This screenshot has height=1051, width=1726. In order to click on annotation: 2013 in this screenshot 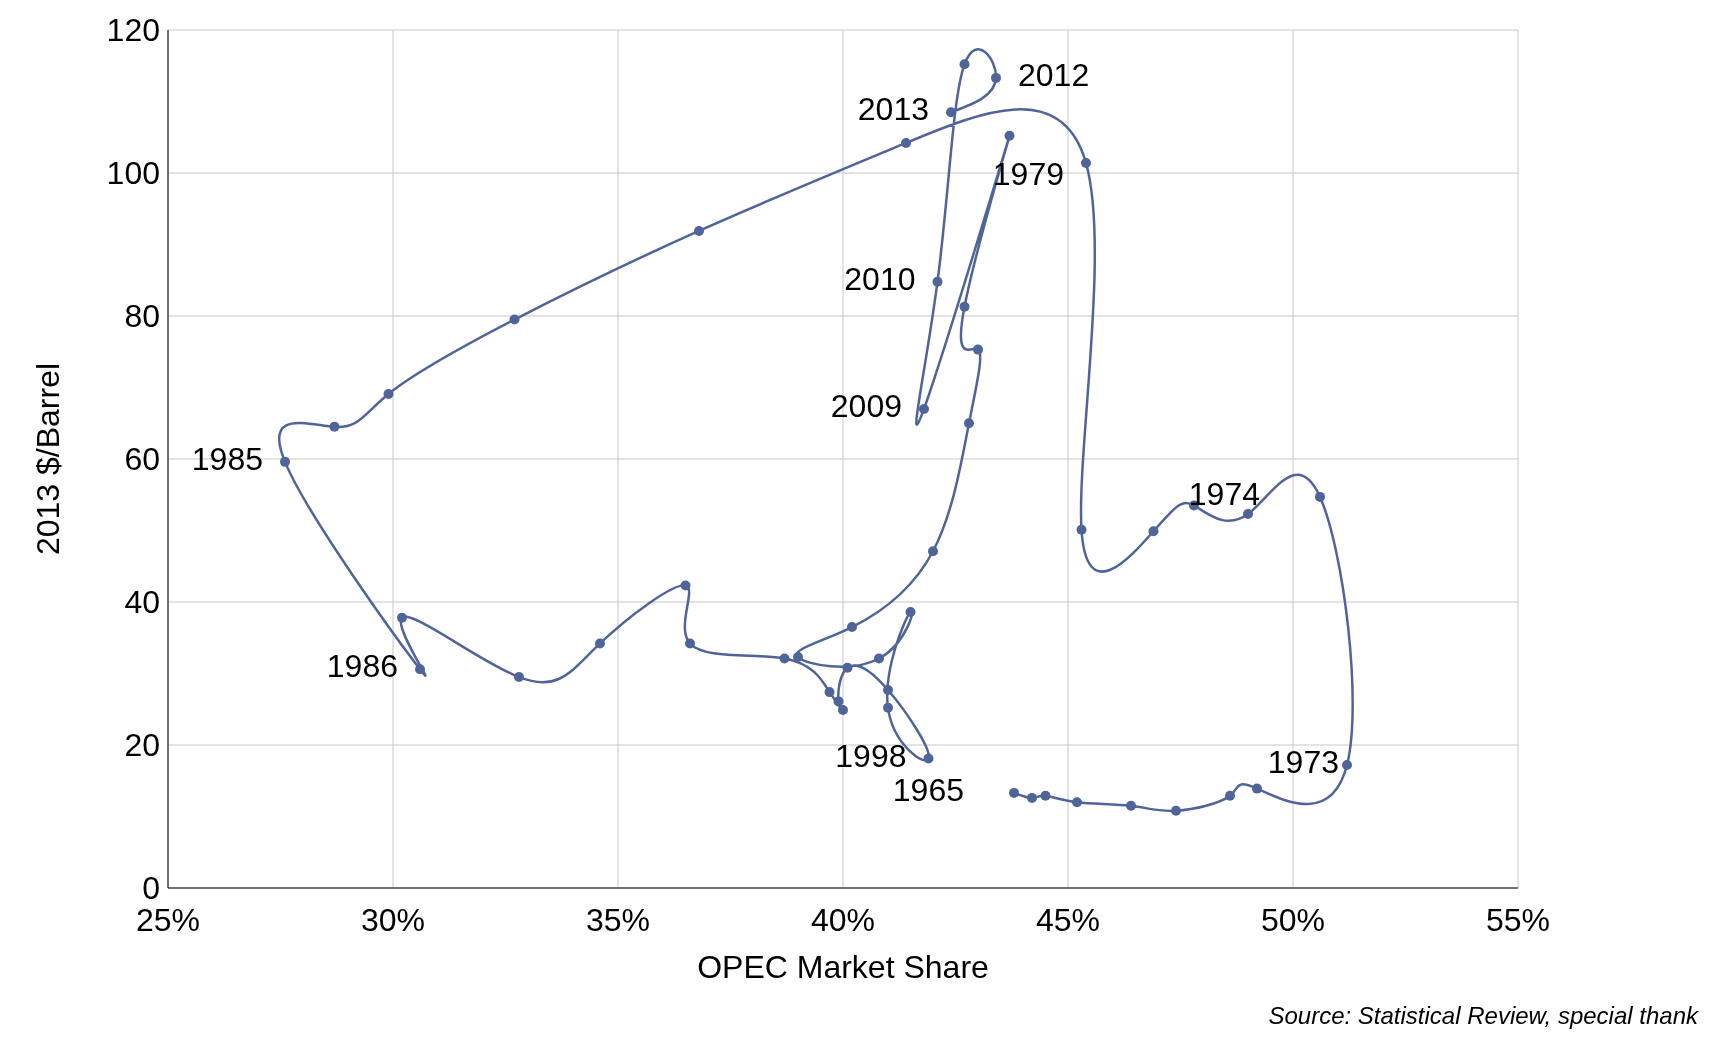, I will do `click(893, 109)`.